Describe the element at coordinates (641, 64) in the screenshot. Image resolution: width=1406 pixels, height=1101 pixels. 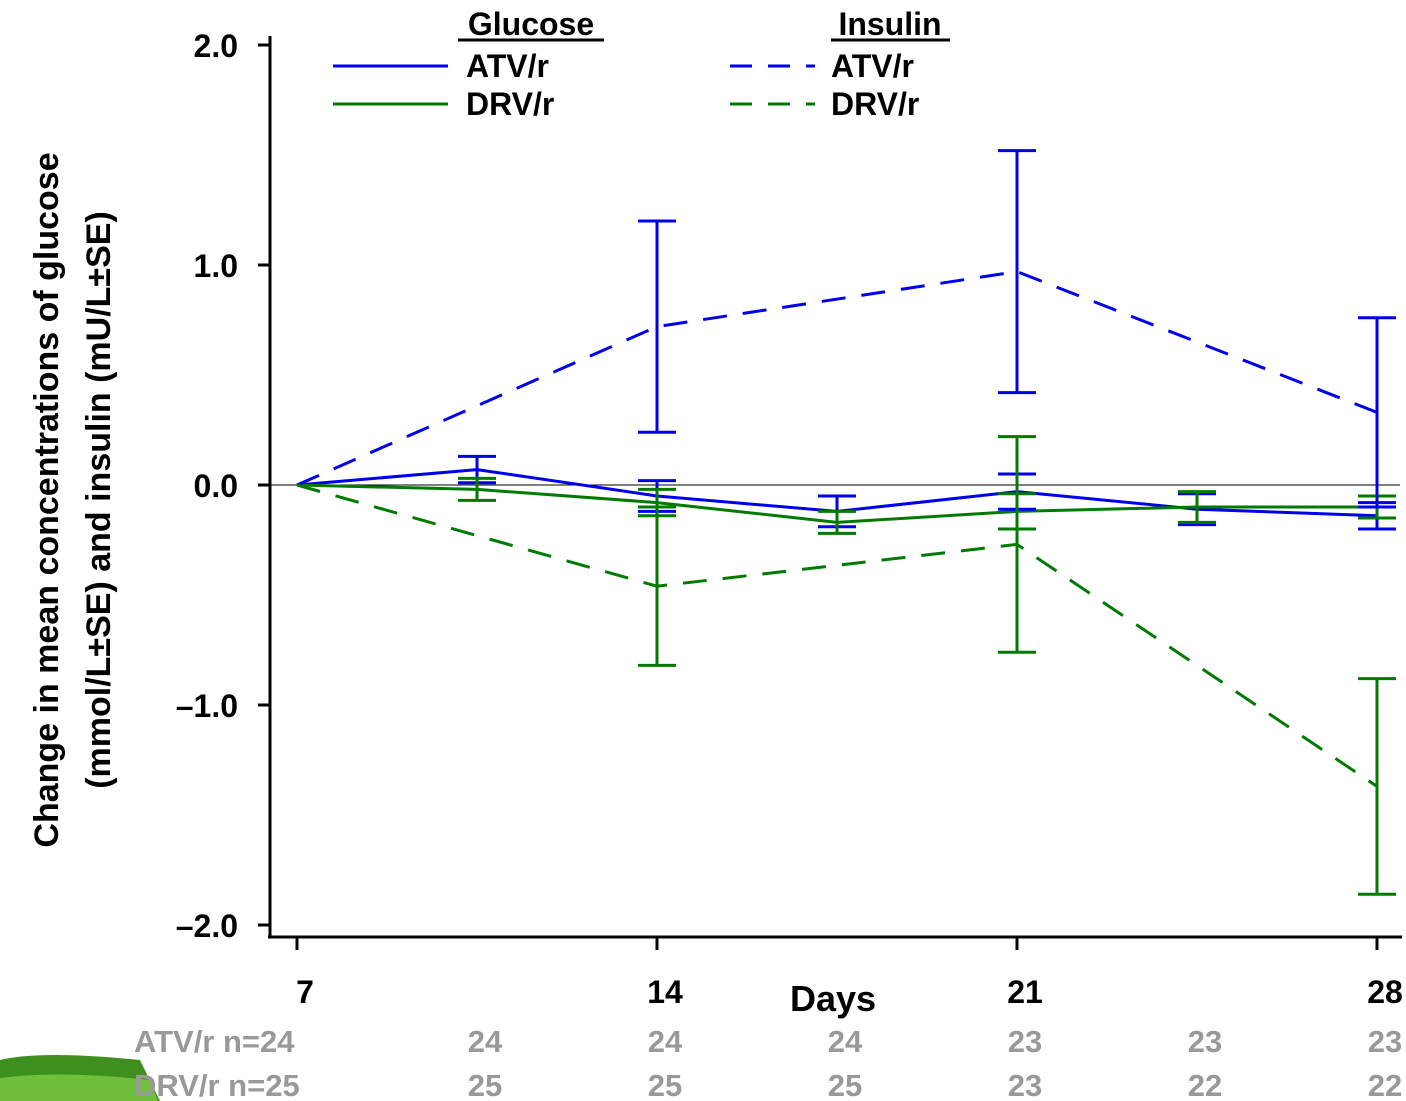
I see `legend: Glucose Insulin ATV/r DRV/r ATV/r DRV/r` at that location.